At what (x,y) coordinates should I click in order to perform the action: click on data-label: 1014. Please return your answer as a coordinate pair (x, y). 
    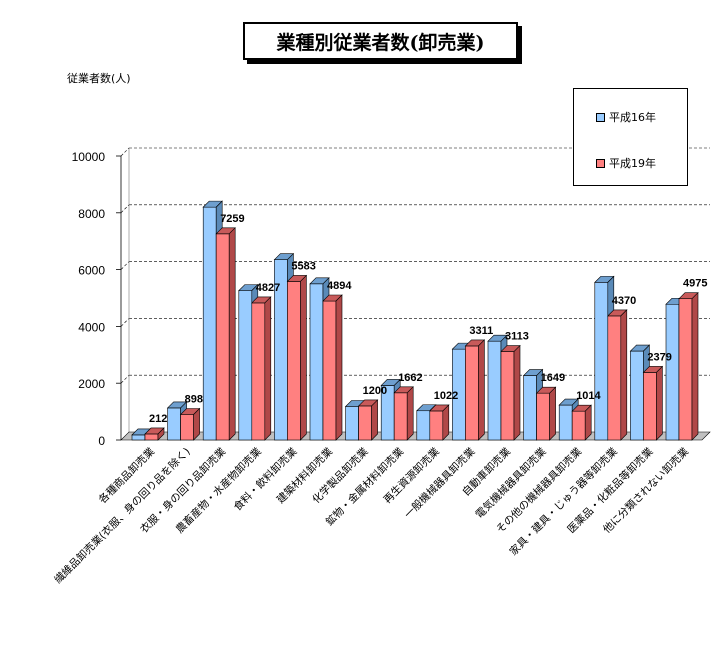
    Looking at the image, I should click on (588, 396).